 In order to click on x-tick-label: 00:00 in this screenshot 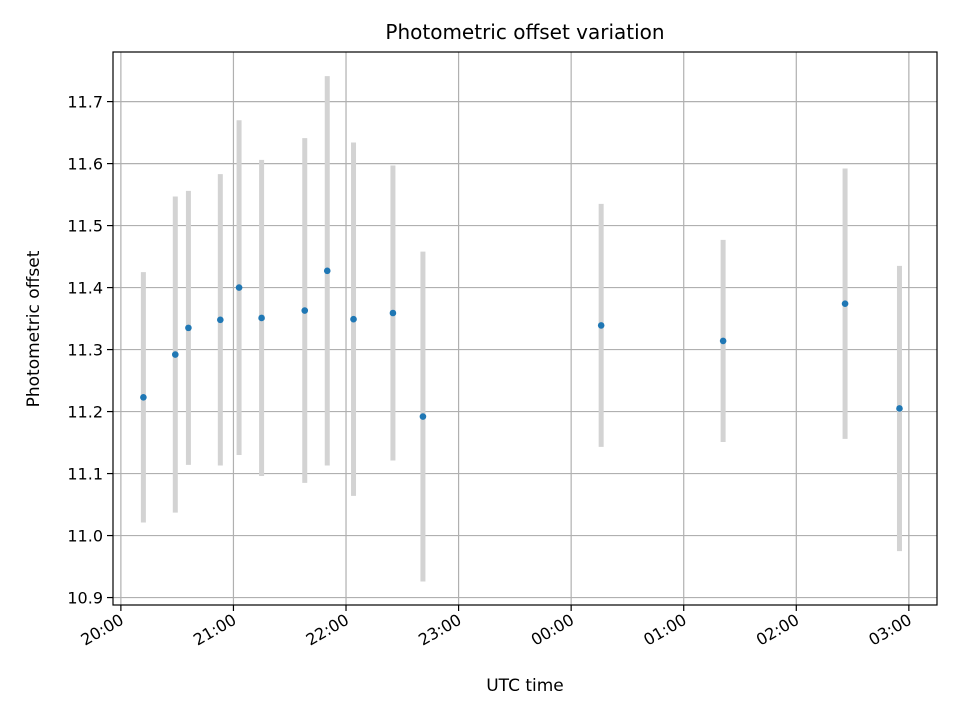, I will do `click(552, 630)`.